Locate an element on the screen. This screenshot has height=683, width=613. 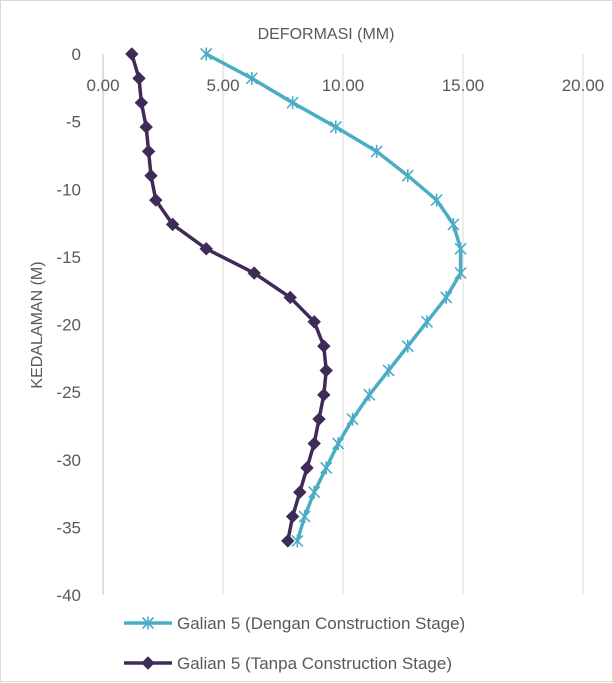
y-tick-label: -10 is located at coordinates (68, 189).